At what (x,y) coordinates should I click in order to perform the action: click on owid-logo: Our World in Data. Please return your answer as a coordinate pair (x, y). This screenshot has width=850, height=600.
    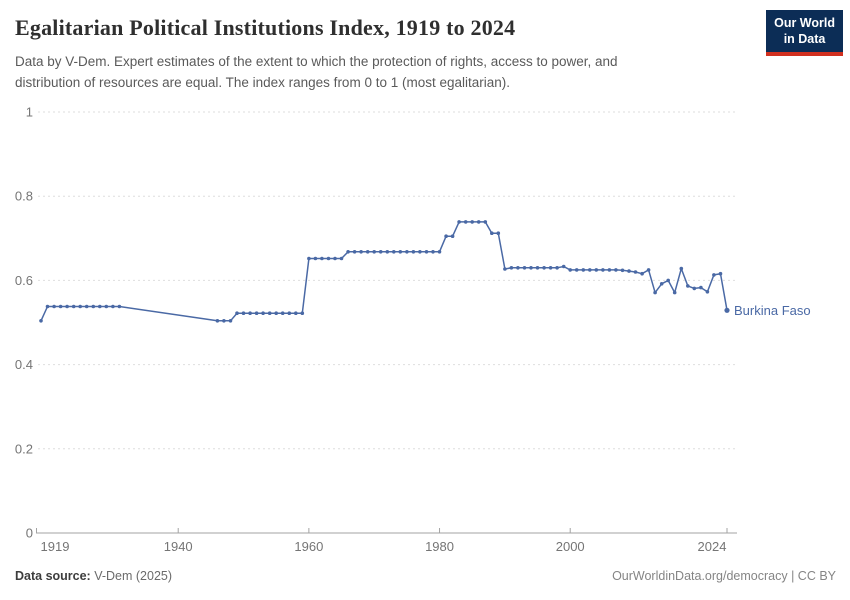
    Looking at the image, I should click on (804, 33).